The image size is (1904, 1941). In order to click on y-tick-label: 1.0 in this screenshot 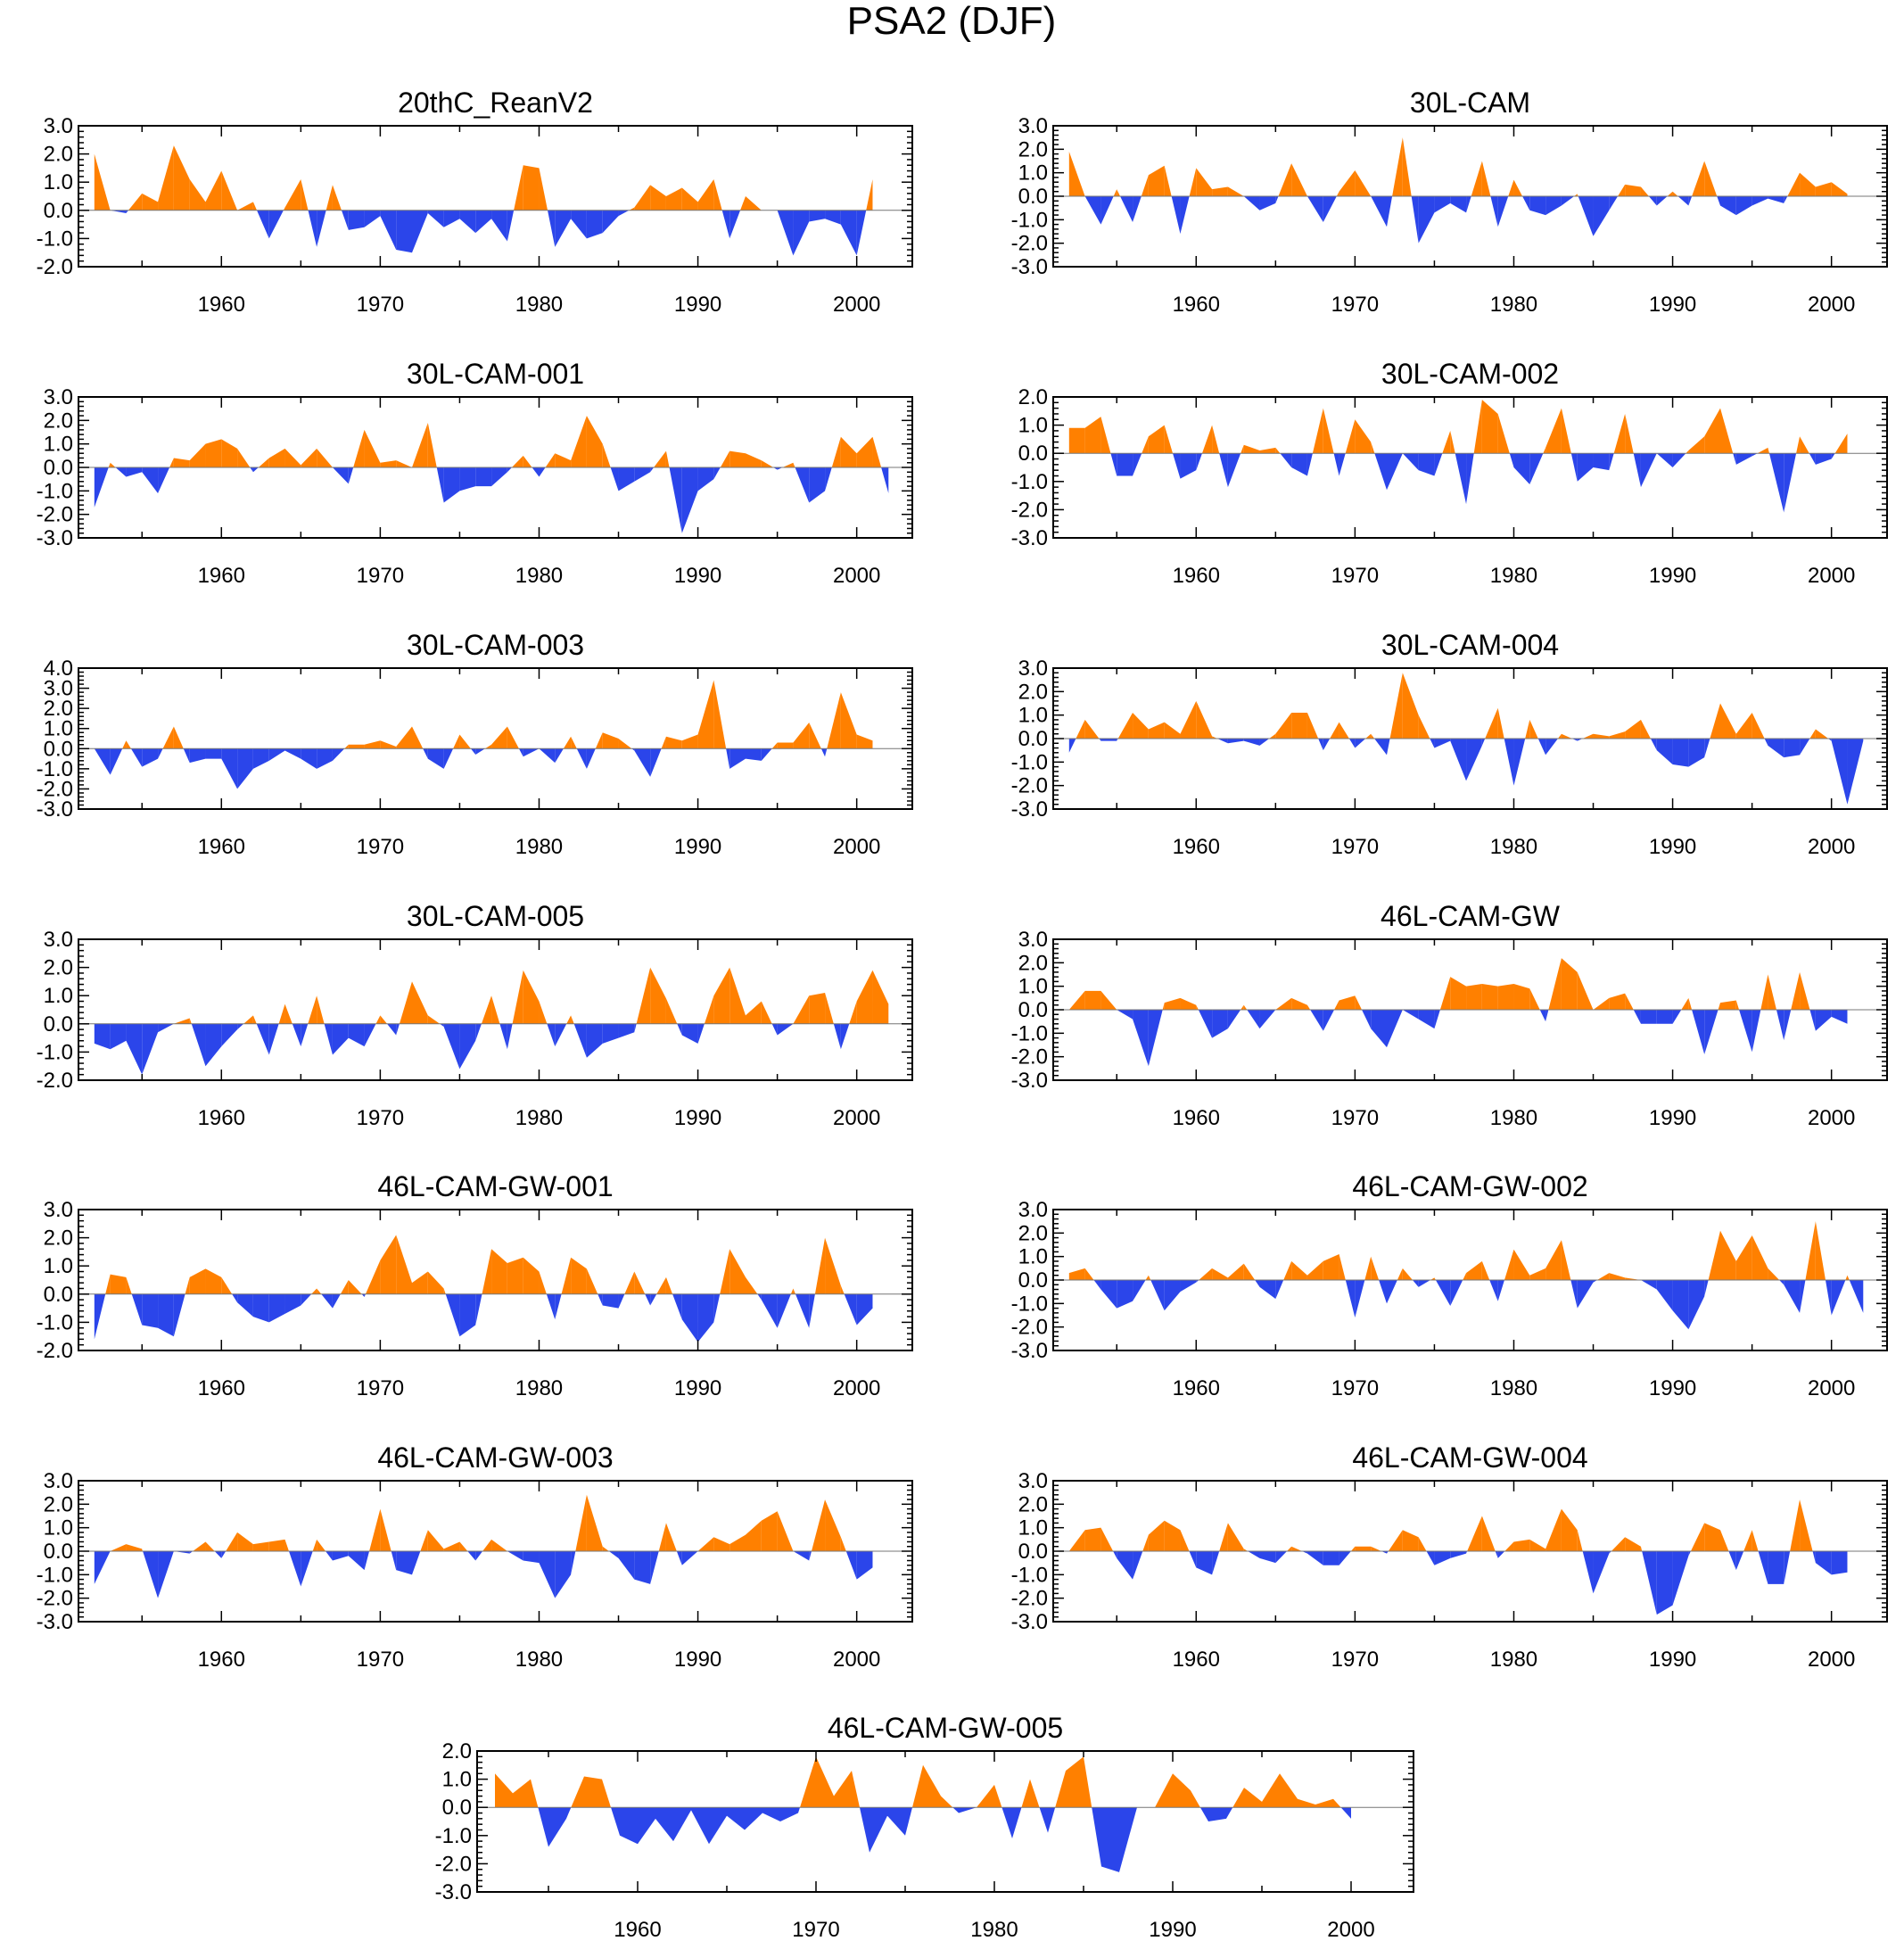, I will do `click(58, 1266)`.